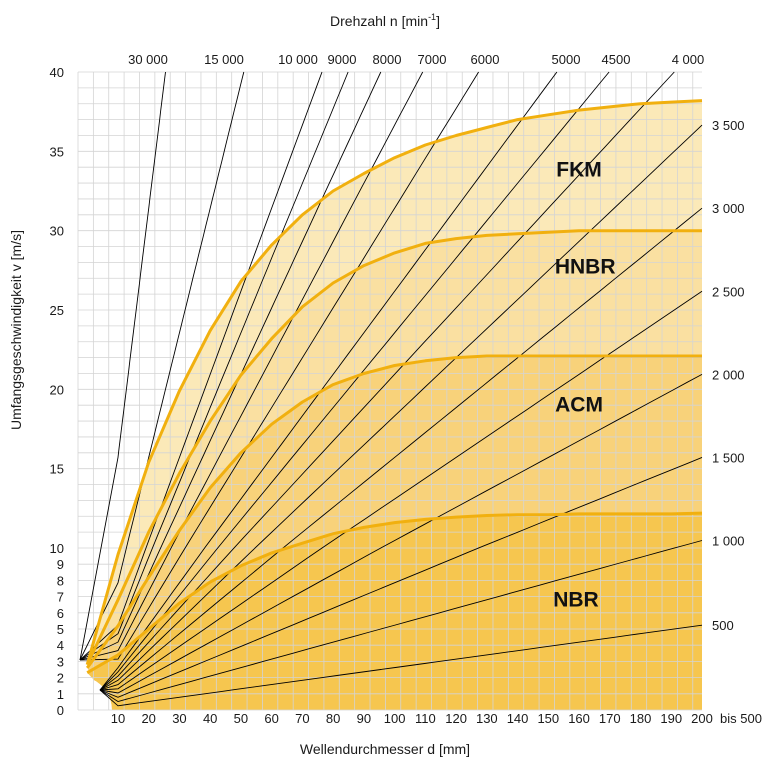 This screenshot has height=760, width=772. What do you see at coordinates (210, 718) in the screenshot?
I see `x-tick-label: 40` at bounding box center [210, 718].